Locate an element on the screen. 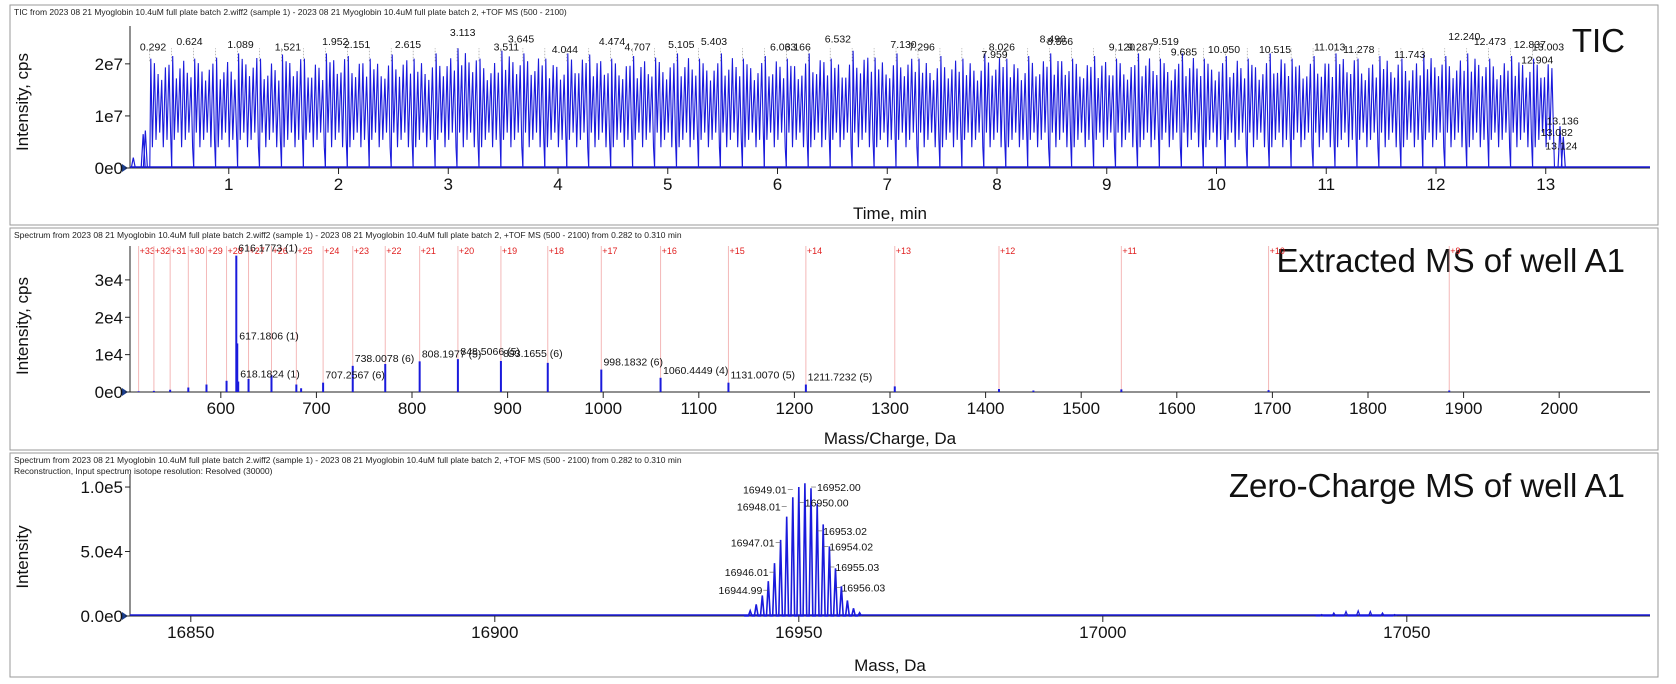 Image resolution: width=1676 pixels, height=684 pixels. tic-x-tick-label: 2 is located at coordinates (338, 184).